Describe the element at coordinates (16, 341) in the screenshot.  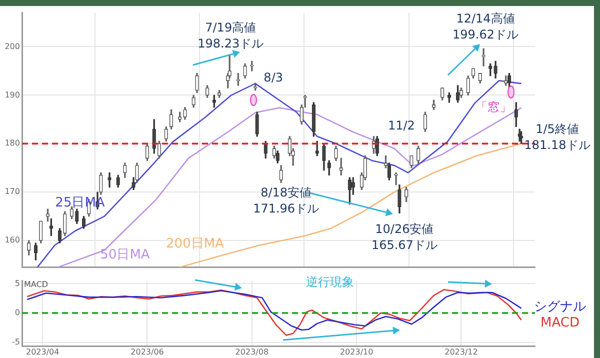
I see `y-tick-label: -5` at that location.